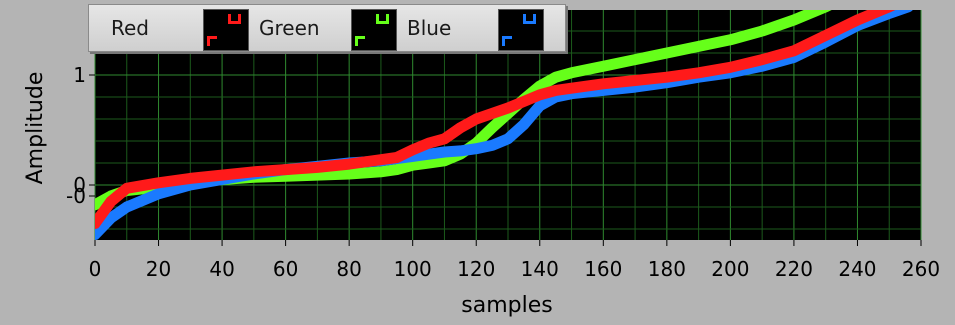 Image resolution: width=955 pixels, height=325 pixels. Describe the element at coordinates (79, 75) in the screenshot. I see `y-tick-label: 1` at that location.